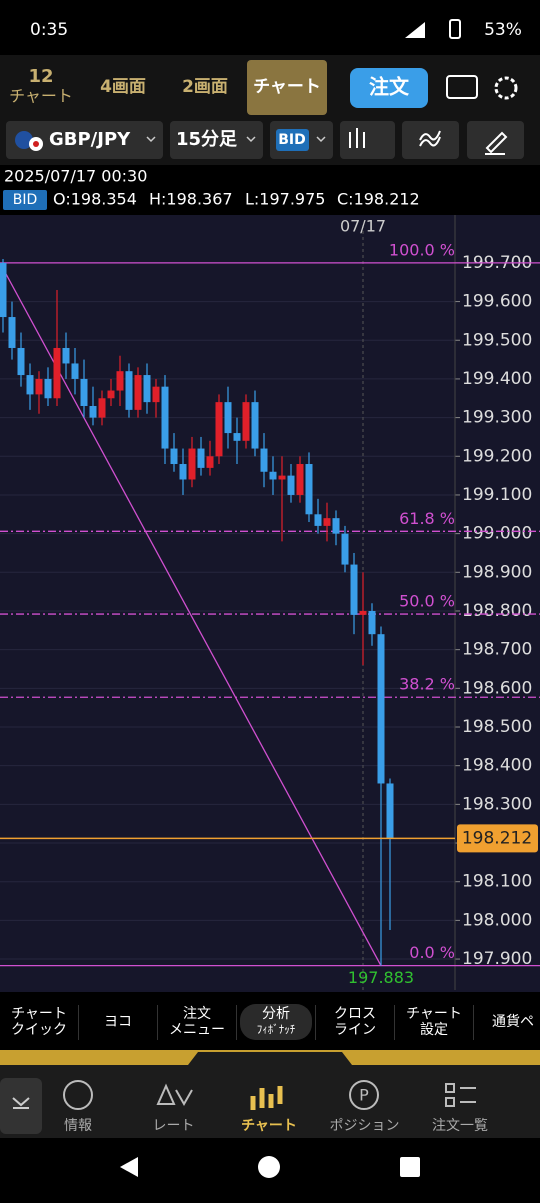  I want to click on nav-tab: レート, so click(174, 1126).